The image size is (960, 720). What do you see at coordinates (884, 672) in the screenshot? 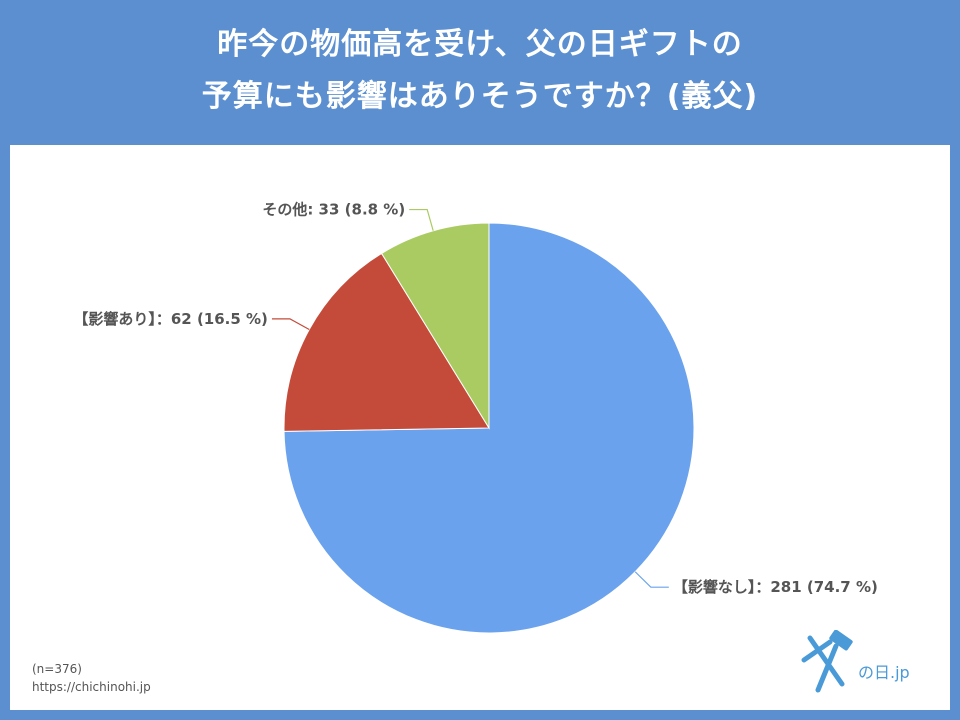
I see `logo-text: の日.jp` at bounding box center [884, 672].